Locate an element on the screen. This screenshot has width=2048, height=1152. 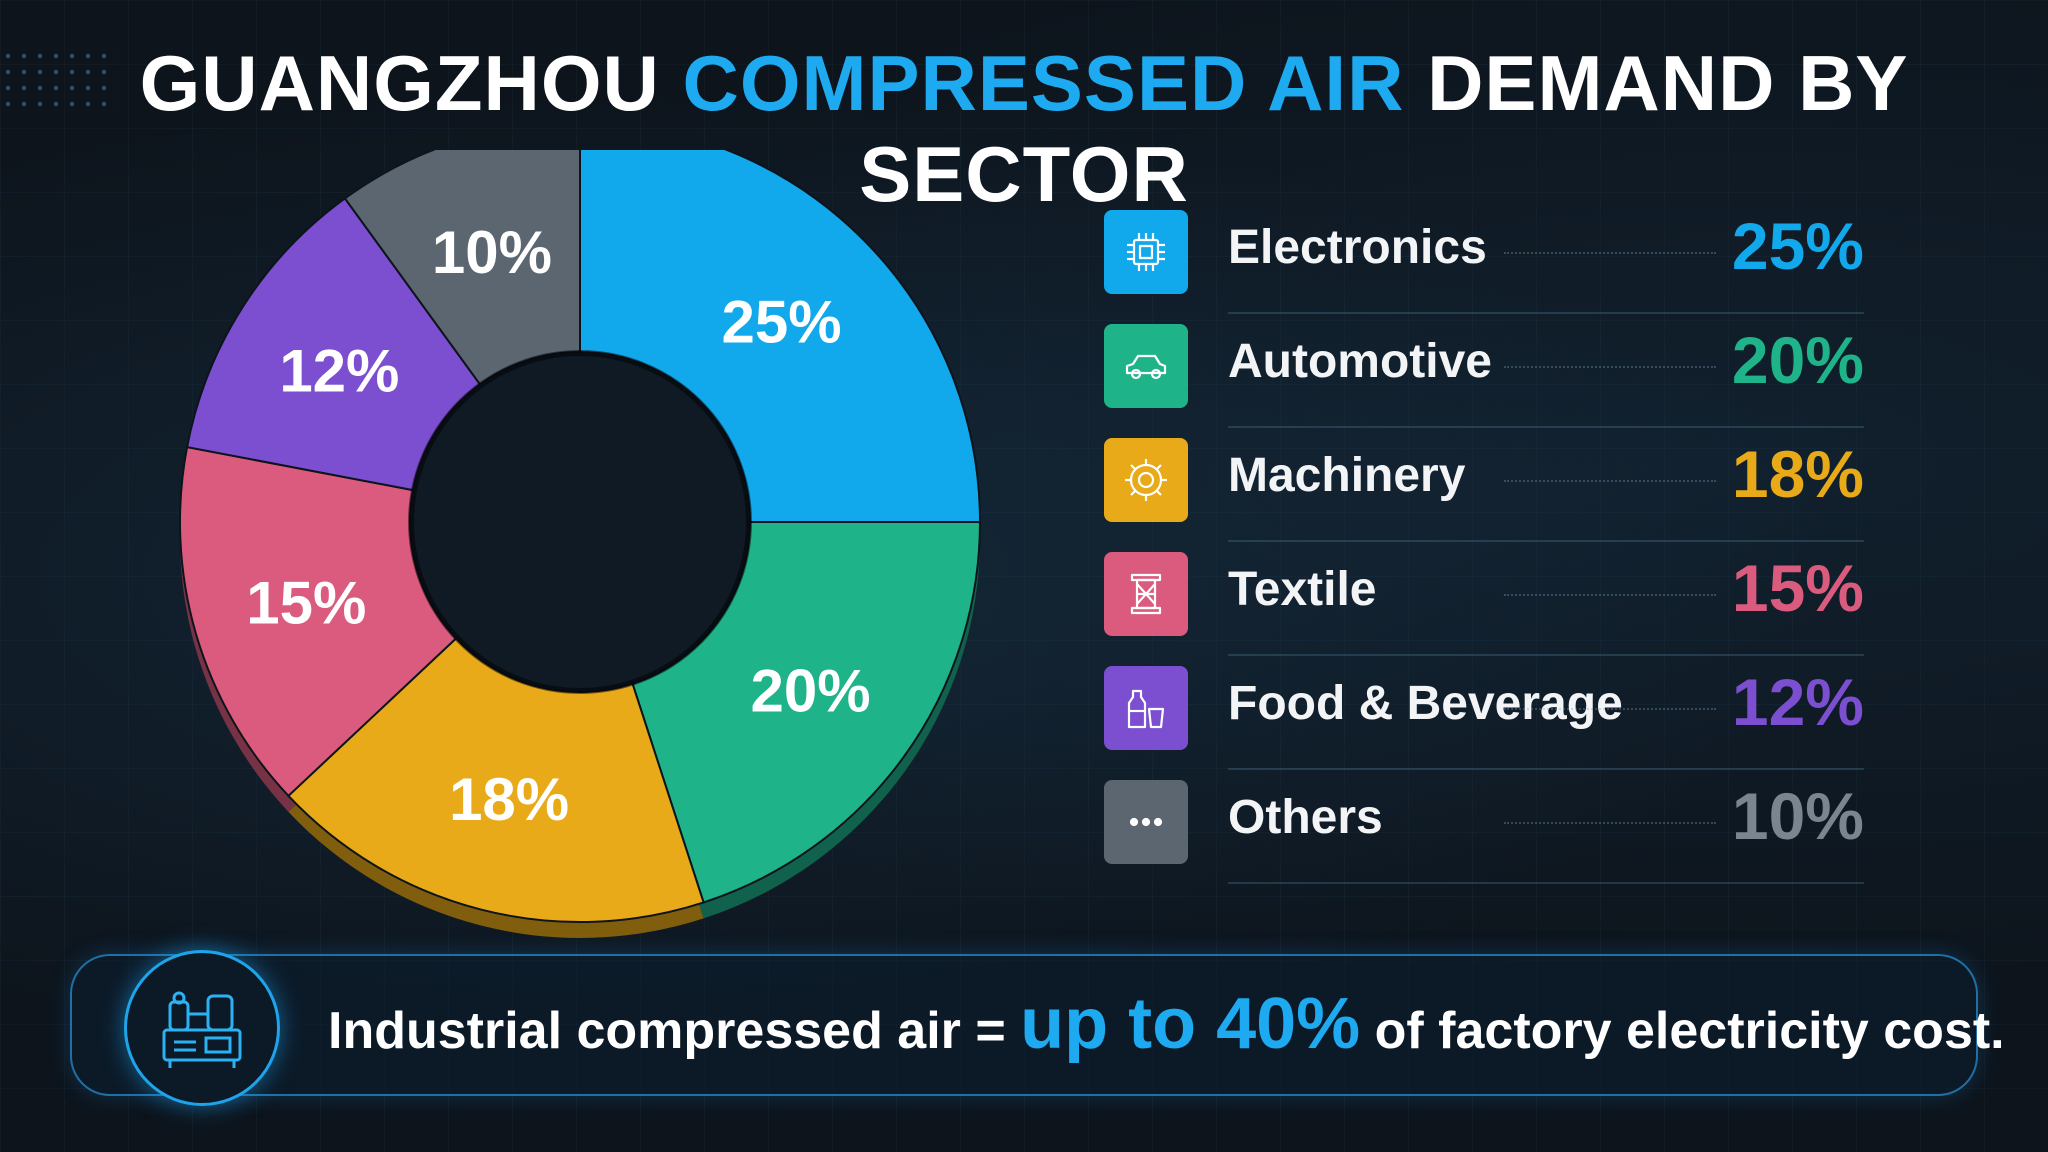
slice-label-electronics: 25% is located at coordinates (781, 321).